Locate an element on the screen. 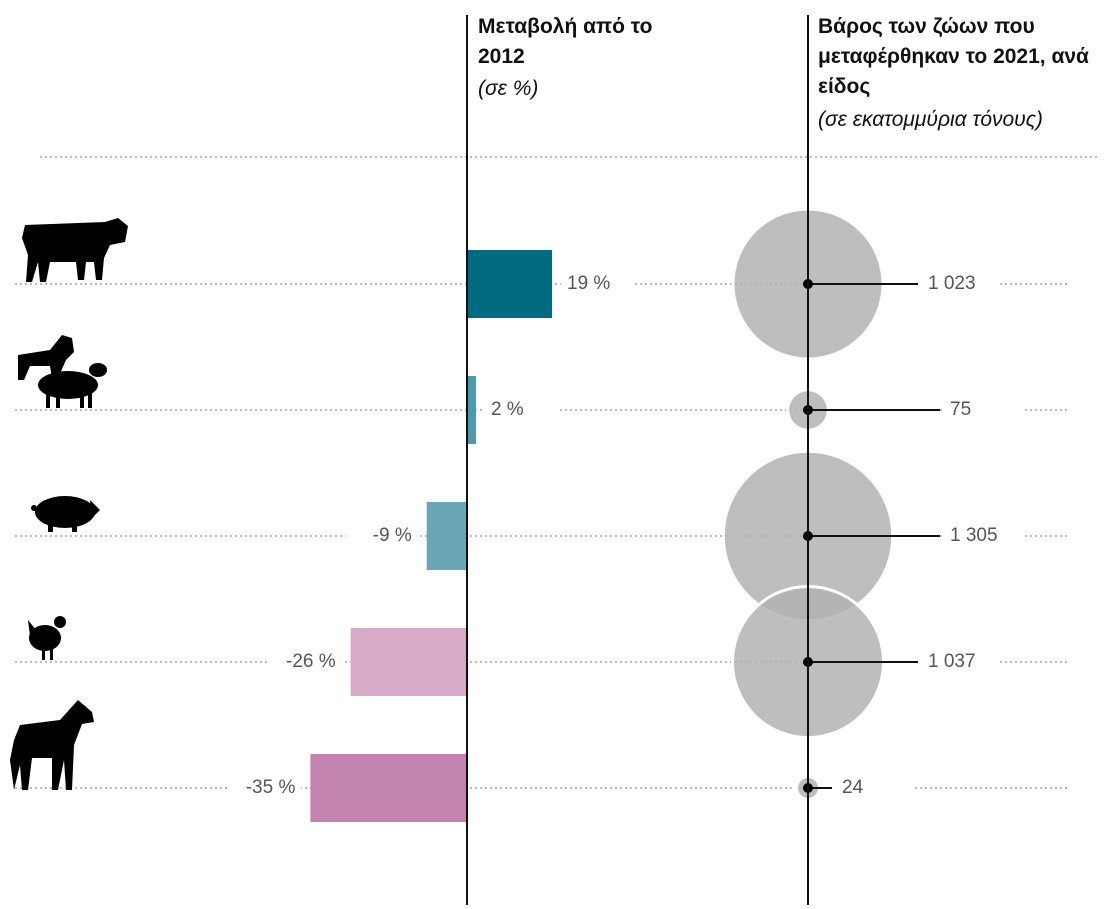  bar-subtitle: (σε %) is located at coordinates (508, 88).